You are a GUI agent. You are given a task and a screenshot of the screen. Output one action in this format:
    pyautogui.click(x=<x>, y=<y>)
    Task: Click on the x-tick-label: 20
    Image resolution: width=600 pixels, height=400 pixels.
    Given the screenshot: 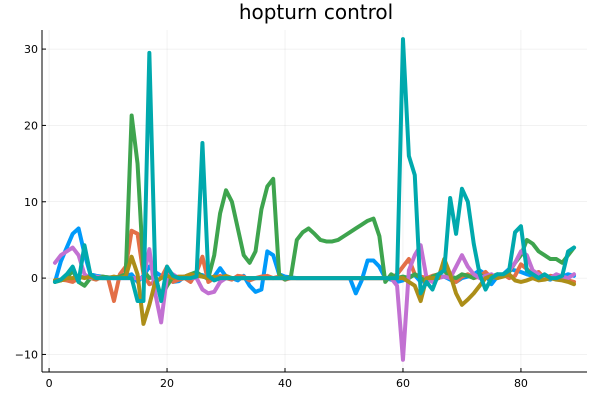 What is the action you would take?
    pyautogui.click(x=167, y=383)
    